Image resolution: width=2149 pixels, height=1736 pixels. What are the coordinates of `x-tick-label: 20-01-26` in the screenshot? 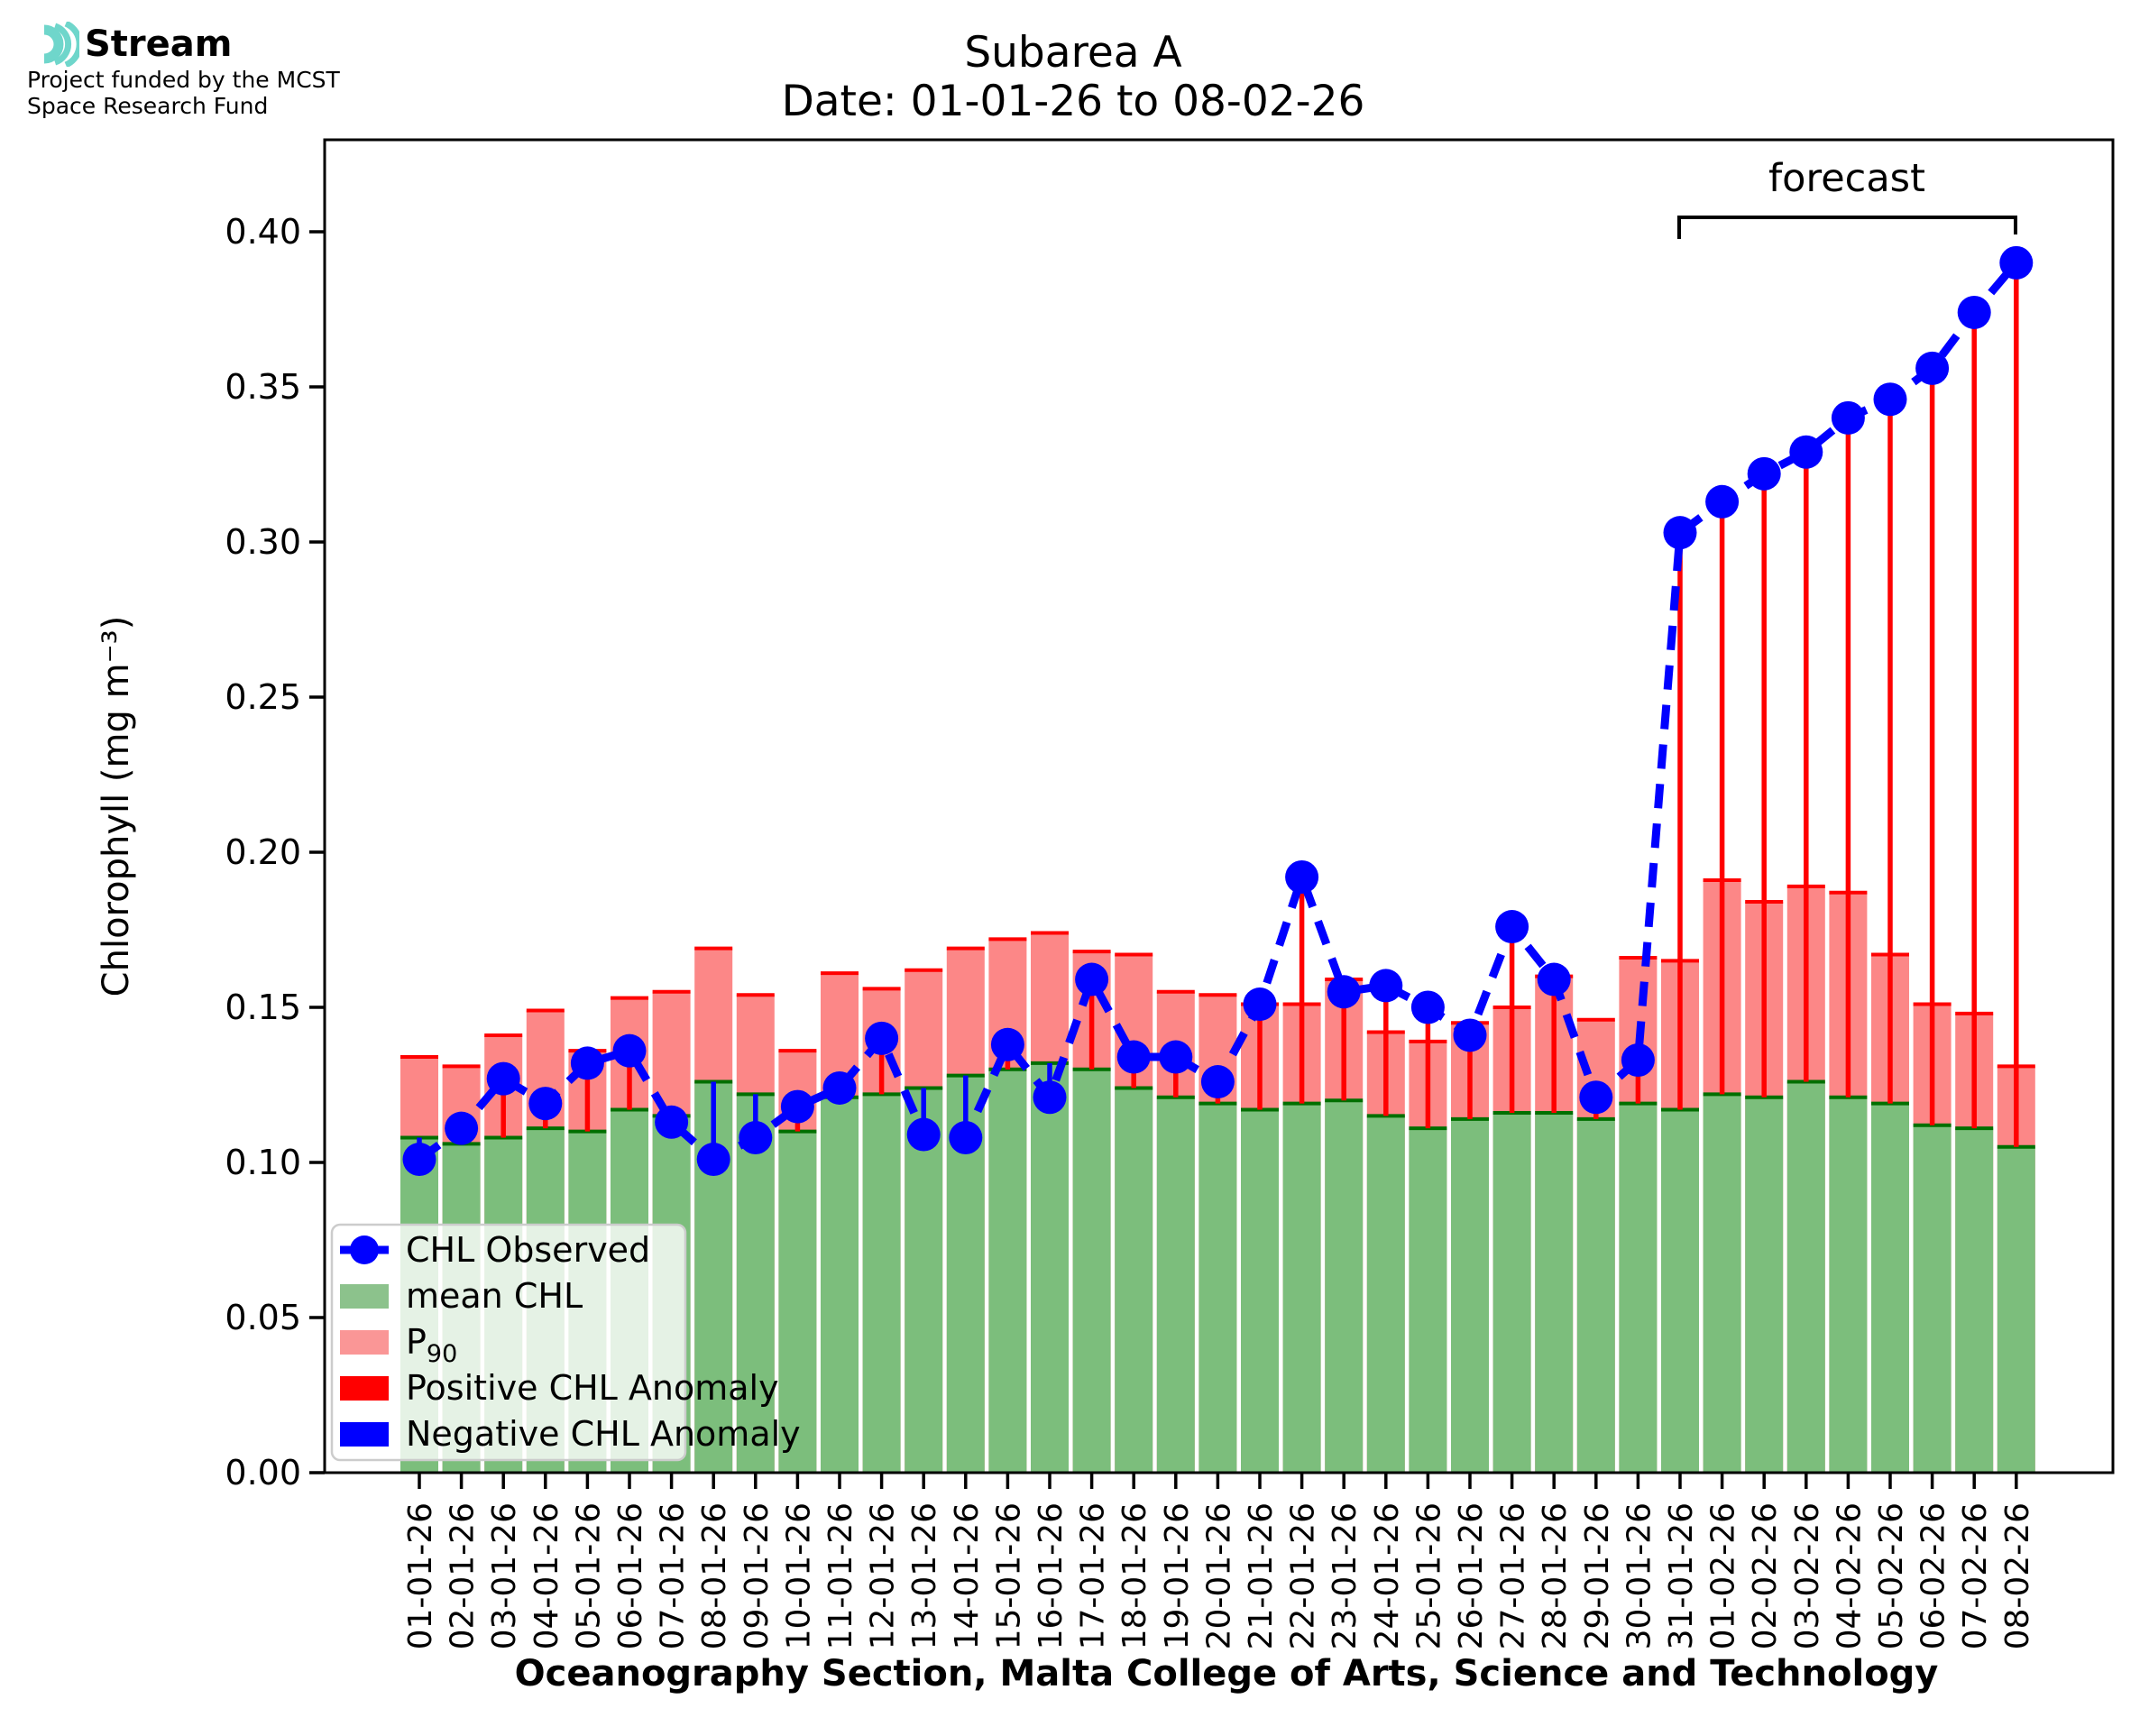 It's located at (1218, 1575).